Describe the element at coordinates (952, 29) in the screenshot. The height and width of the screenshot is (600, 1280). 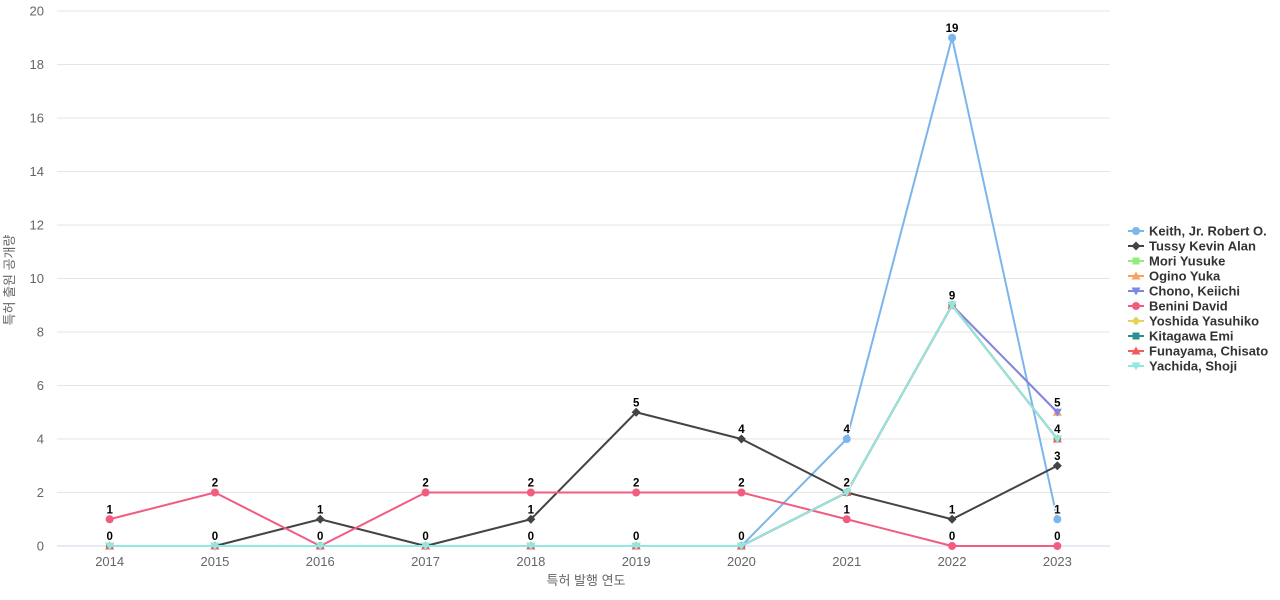
I see `data-label: 19` at that location.